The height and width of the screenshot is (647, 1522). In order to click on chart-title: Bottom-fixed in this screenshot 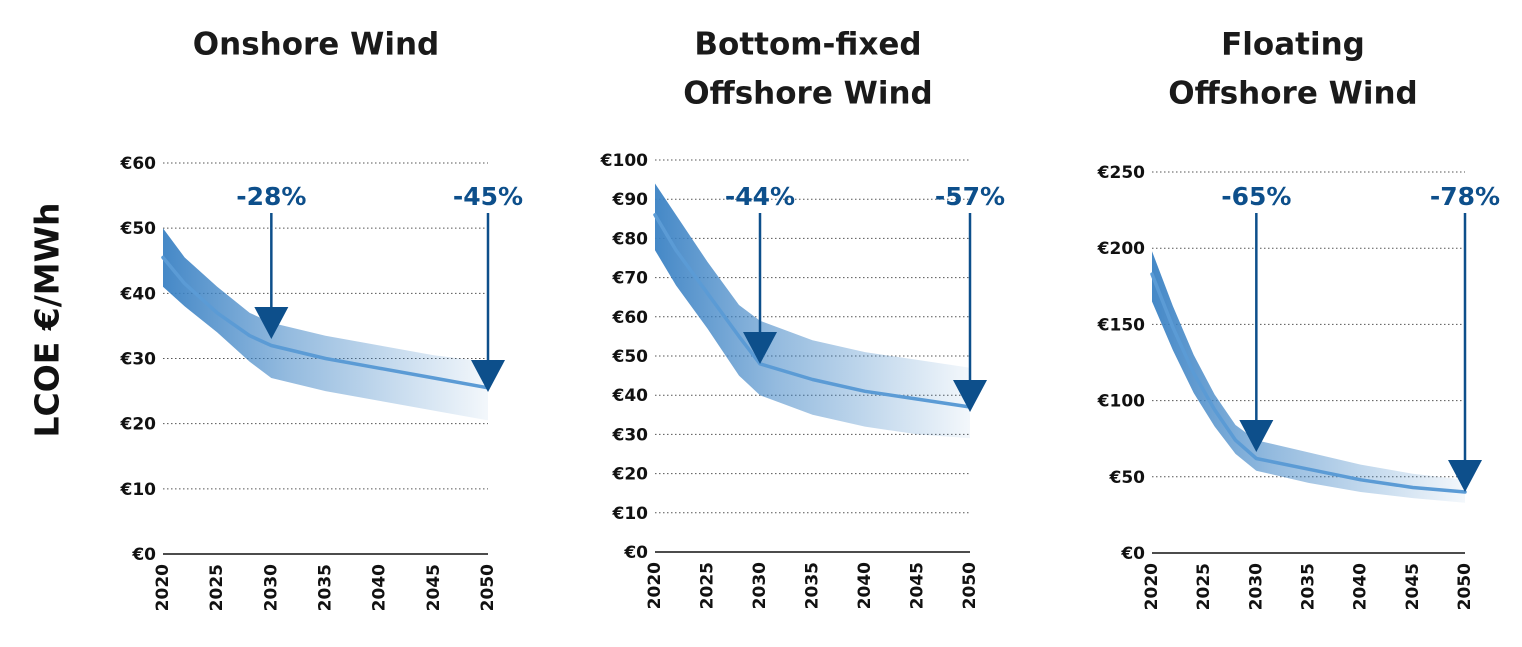, I will do `click(807, 45)`.